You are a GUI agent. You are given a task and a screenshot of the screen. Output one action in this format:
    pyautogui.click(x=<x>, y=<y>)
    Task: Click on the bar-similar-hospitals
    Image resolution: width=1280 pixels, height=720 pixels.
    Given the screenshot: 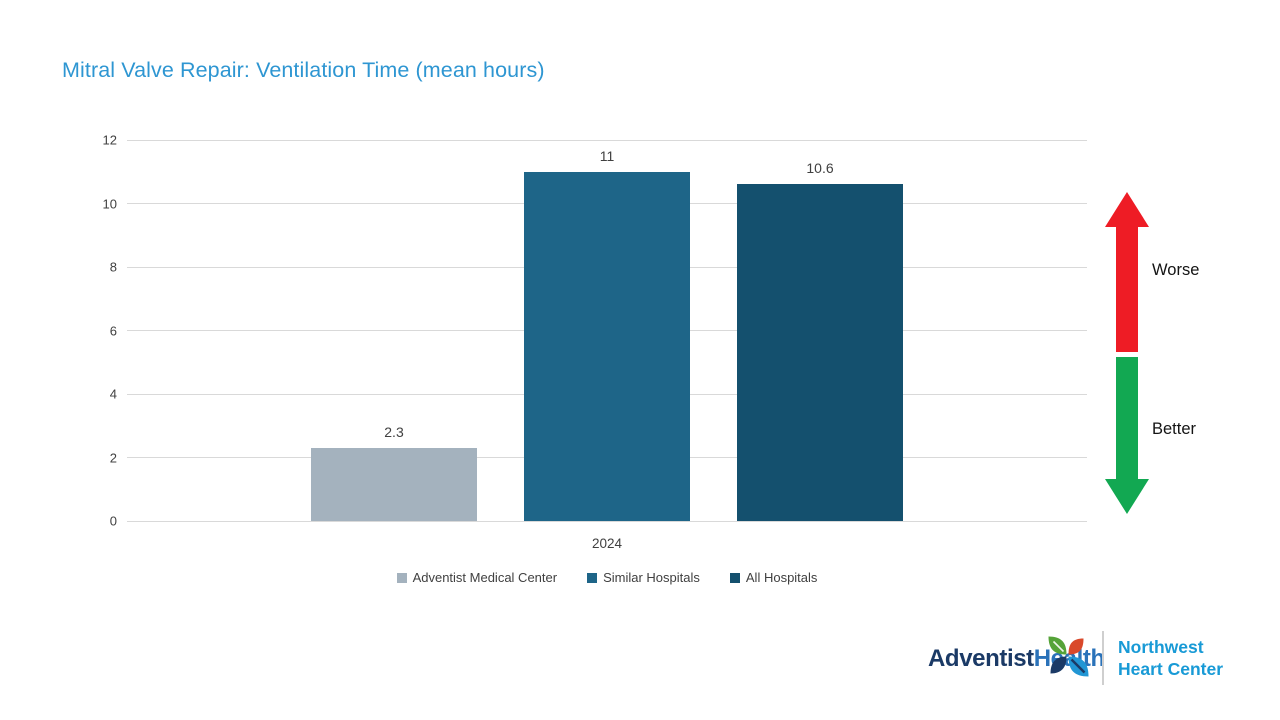 What is the action you would take?
    pyautogui.click(x=607, y=346)
    